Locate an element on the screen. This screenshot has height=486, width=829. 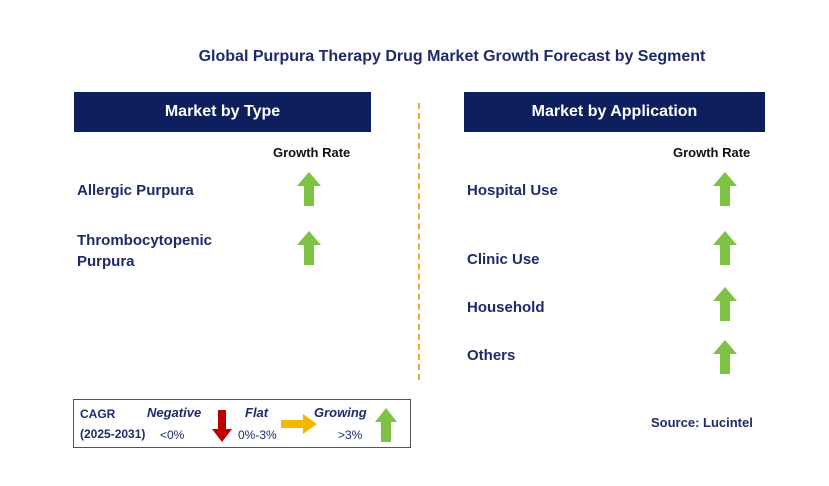
application-panel-header: Market by Application is located at coordinates (614, 112).